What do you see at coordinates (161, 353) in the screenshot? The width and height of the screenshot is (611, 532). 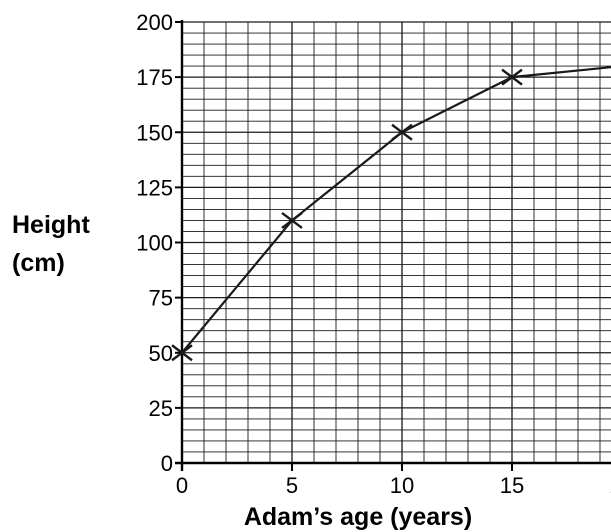 I see `y-tick-label: 50` at bounding box center [161, 353].